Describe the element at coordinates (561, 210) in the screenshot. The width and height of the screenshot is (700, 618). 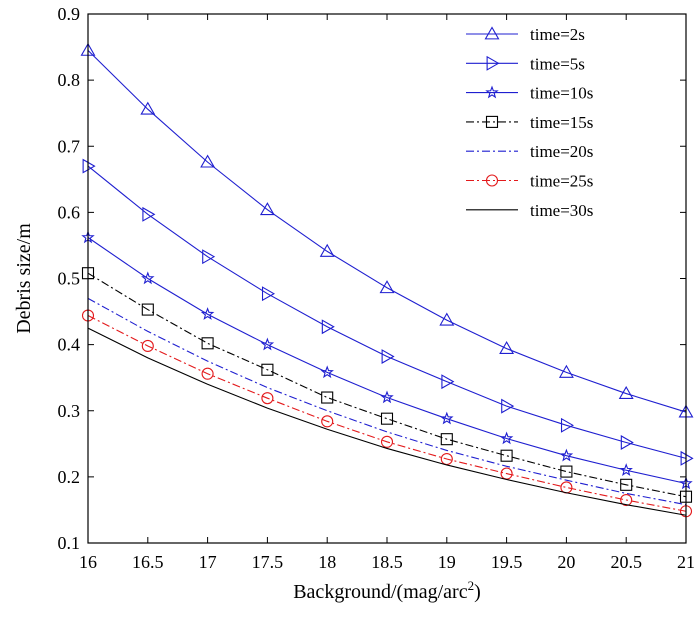
I see `legend-label: time=30s` at that location.